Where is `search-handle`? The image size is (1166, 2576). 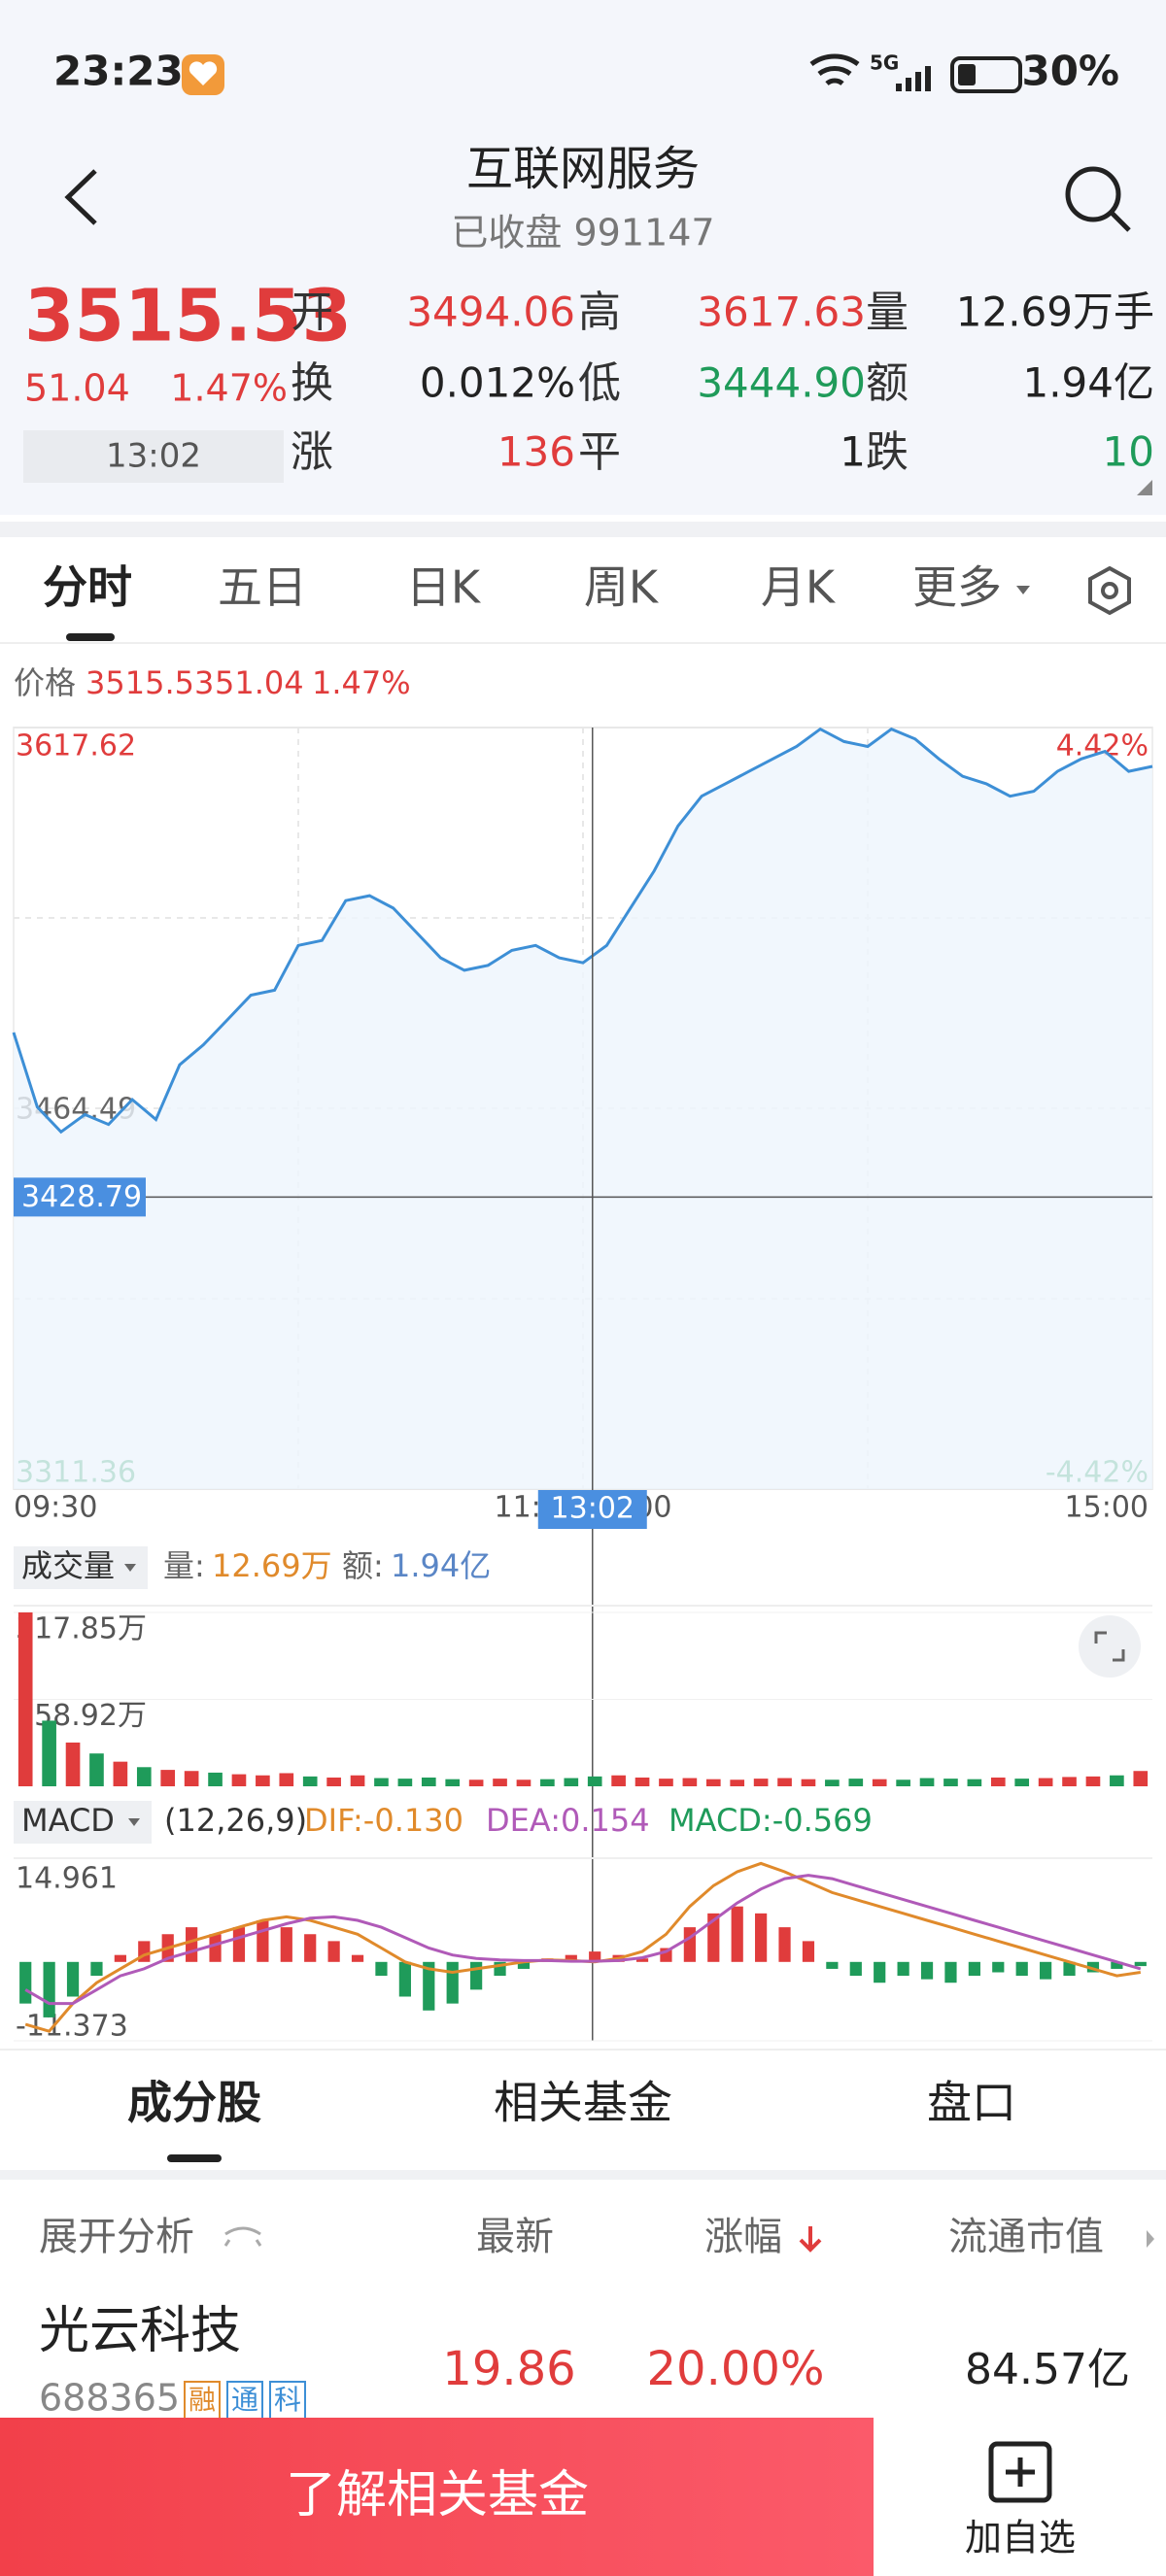 search-handle is located at coordinates (1120, 221).